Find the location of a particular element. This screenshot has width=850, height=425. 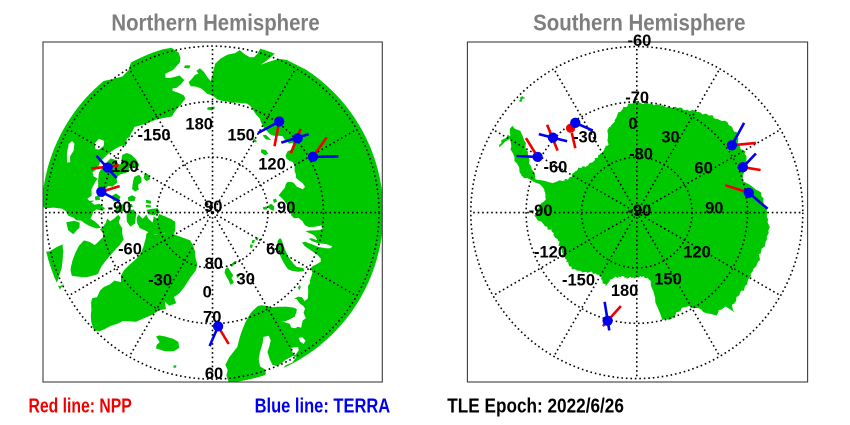

svg-text: Blue line: TERRA is located at coordinates (323, 405).